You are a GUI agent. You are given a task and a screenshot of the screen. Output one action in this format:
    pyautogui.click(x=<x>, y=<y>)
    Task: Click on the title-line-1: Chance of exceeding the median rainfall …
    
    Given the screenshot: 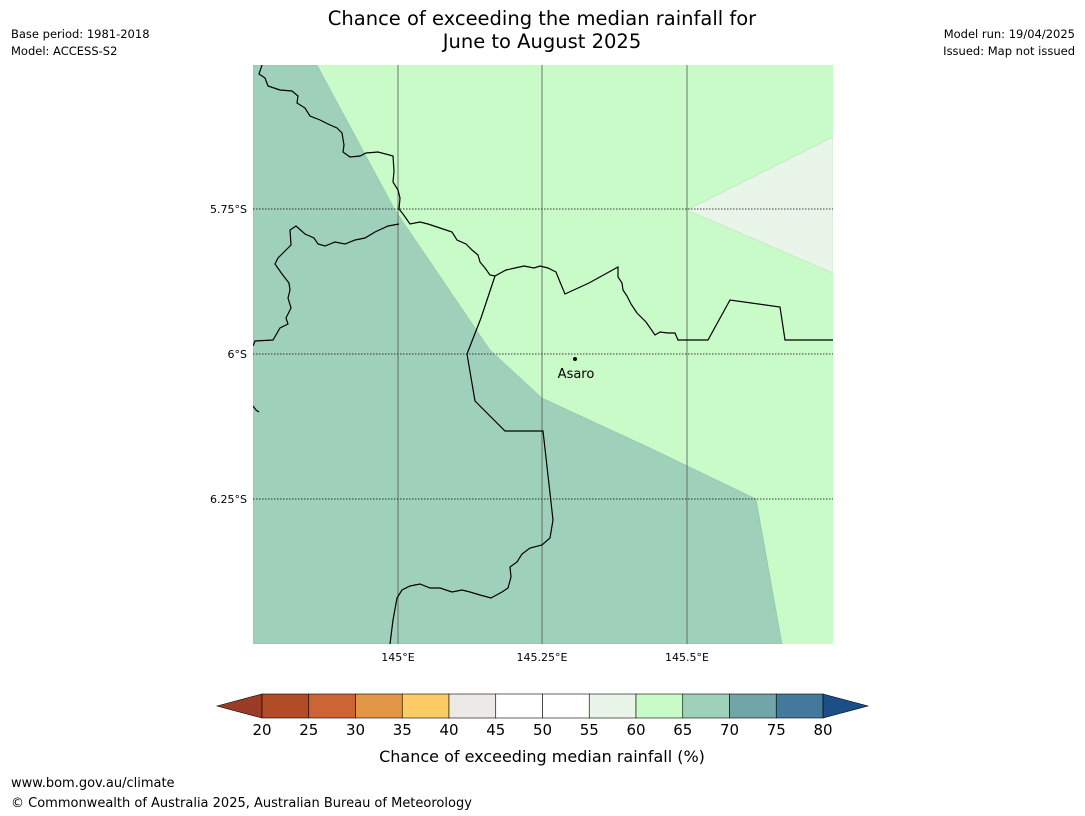 What is the action you would take?
    pyautogui.click(x=542, y=18)
    